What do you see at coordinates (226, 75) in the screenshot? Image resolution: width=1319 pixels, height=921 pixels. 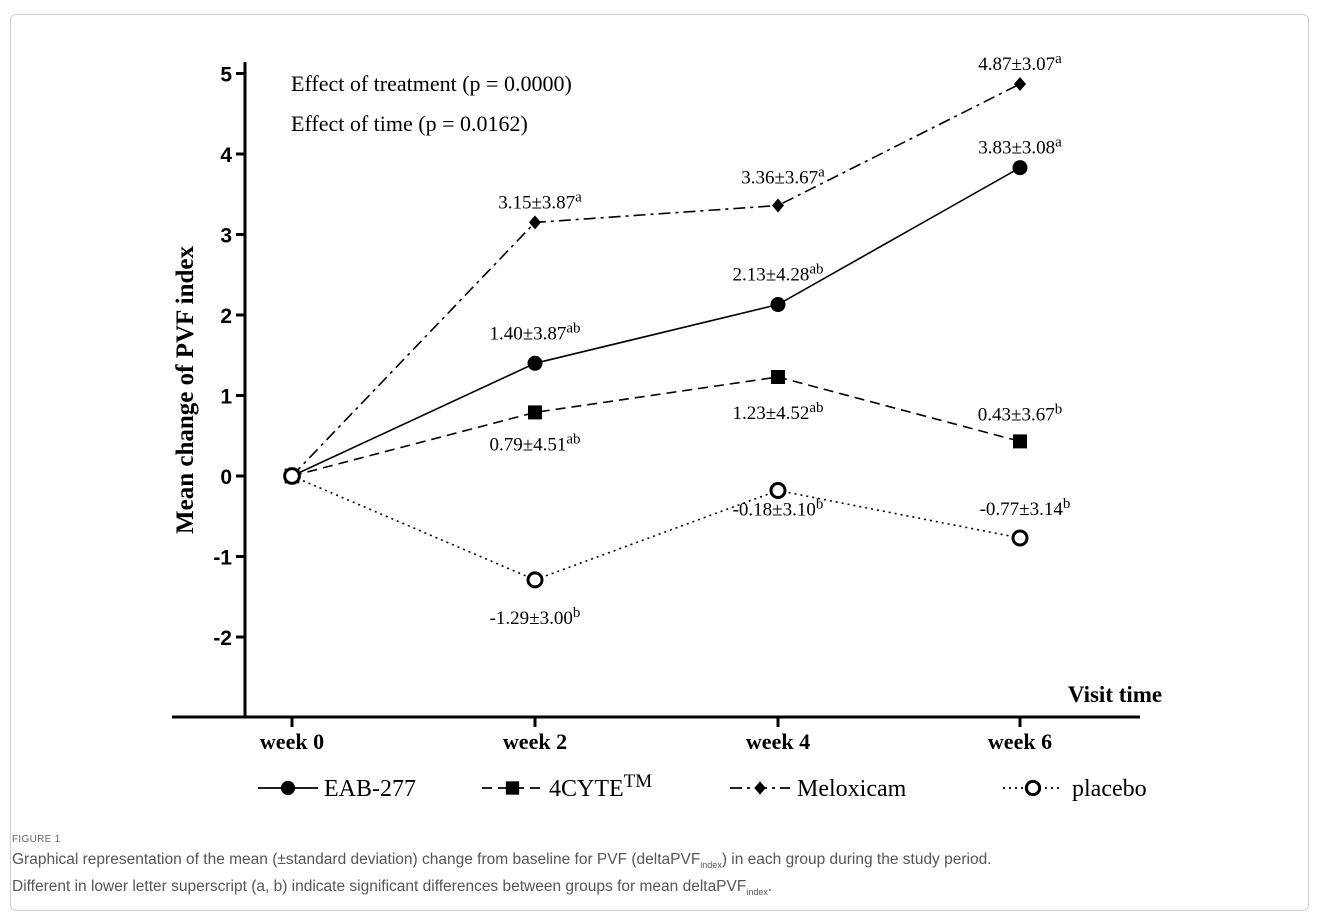 I see `y-tick-label: 5` at bounding box center [226, 75].